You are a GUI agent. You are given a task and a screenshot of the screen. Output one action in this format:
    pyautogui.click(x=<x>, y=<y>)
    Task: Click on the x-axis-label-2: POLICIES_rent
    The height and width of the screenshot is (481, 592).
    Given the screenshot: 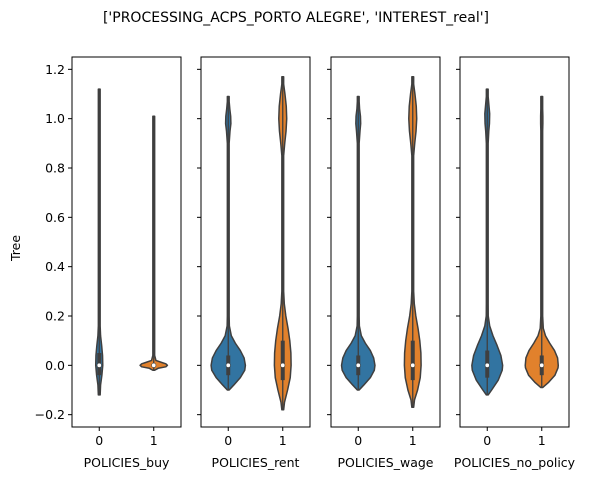 What is the action you would take?
    pyautogui.click(x=256, y=462)
    